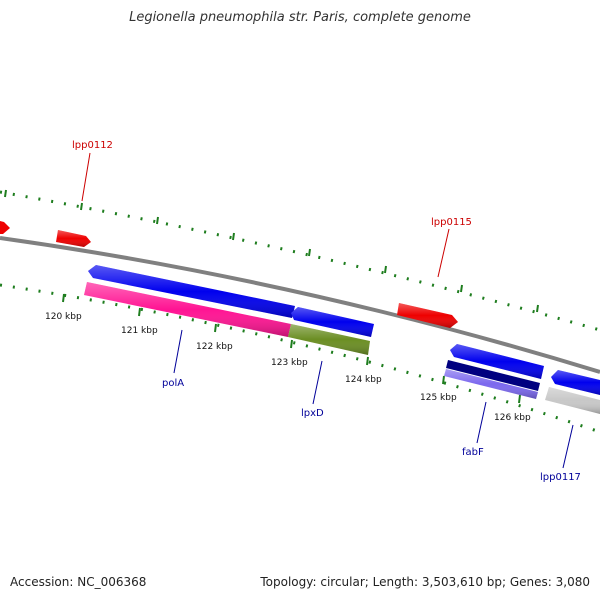 The image size is (600, 600). Describe the element at coordinates (473, 452) in the screenshot. I see `gene-label-fabF: fabF` at that location.